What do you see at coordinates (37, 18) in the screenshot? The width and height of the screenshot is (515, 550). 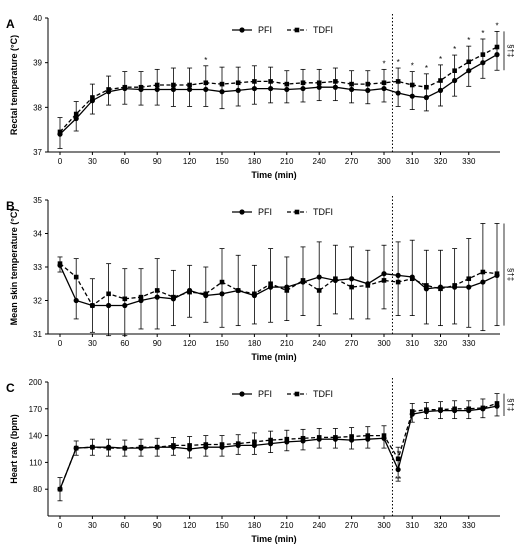 I see `y-tick-label: 40` at bounding box center [37, 18].